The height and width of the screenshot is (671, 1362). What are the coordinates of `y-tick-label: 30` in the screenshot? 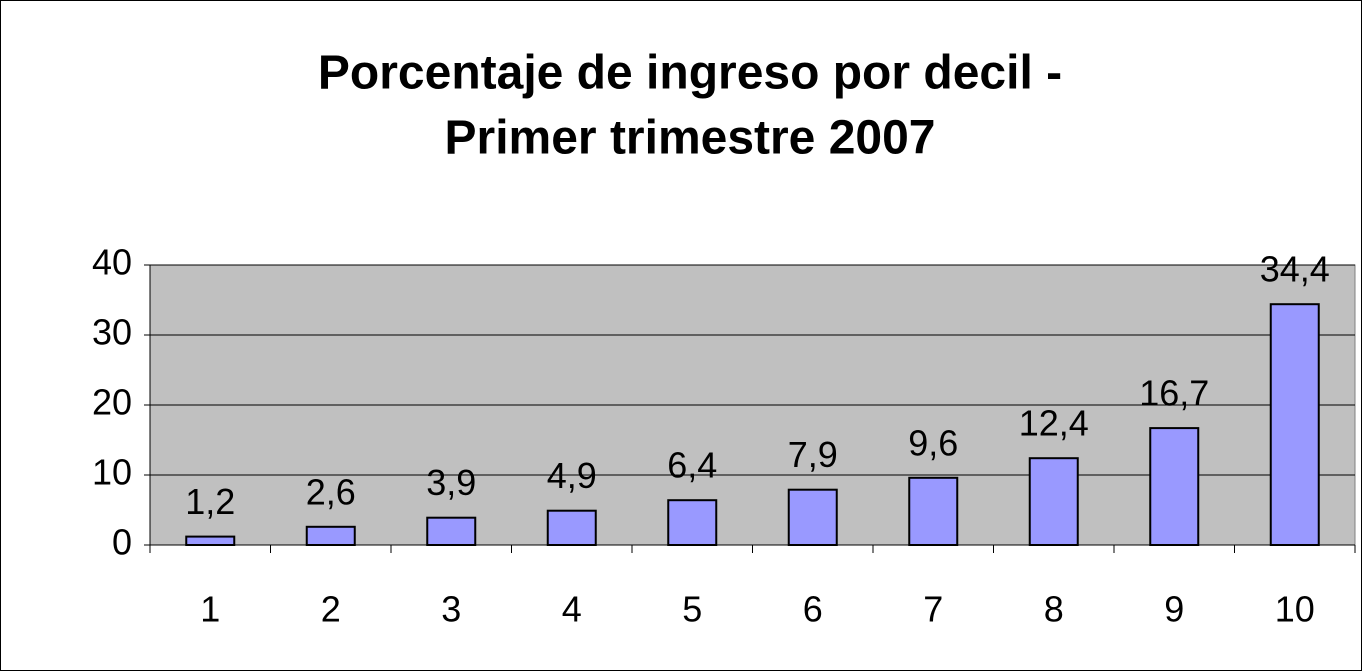 It's located at (112, 332).